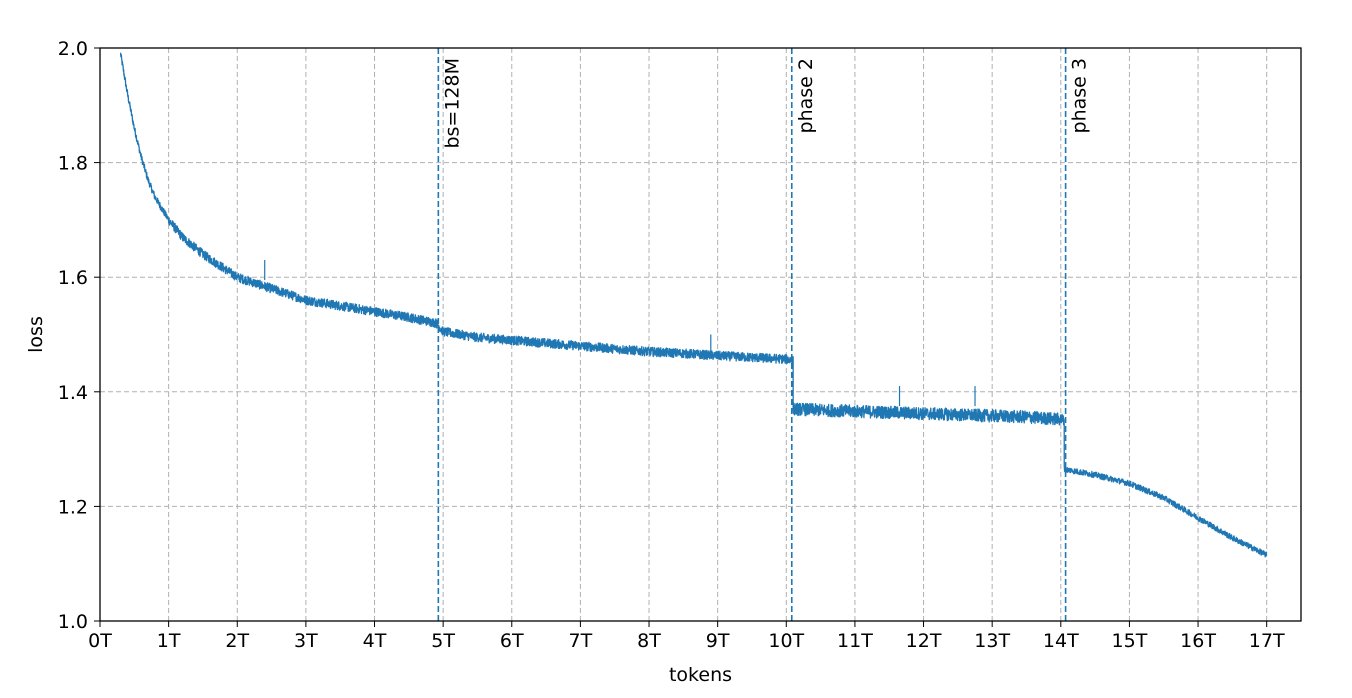 The image size is (1352, 698). Describe the element at coordinates (100, 641) in the screenshot. I see `x-tick-label: 0T` at that location.